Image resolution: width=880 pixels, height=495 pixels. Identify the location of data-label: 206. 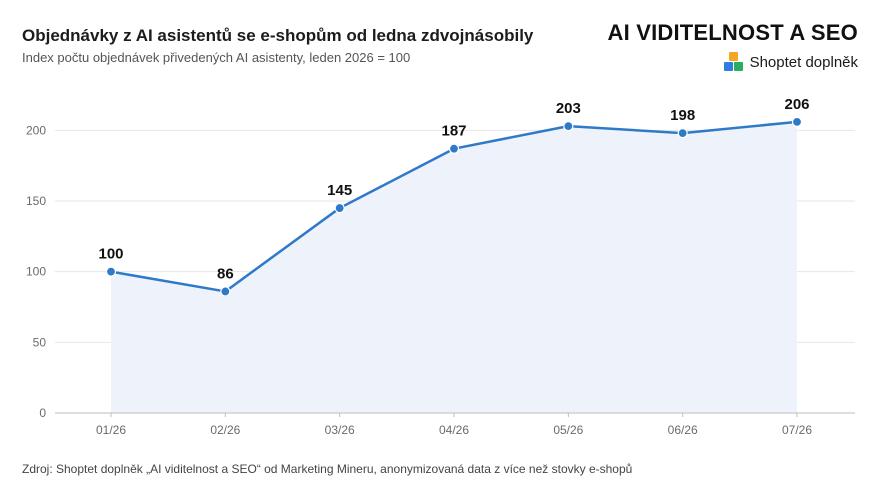
(796, 104).